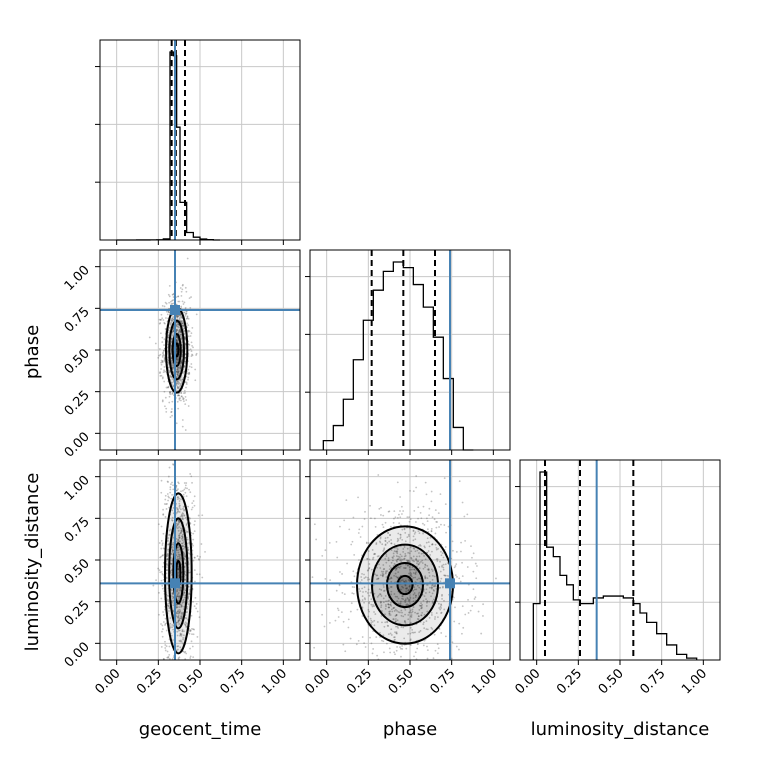  I want to click on x-axis-title-geocent-time: geocent_time, so click(200, 729).